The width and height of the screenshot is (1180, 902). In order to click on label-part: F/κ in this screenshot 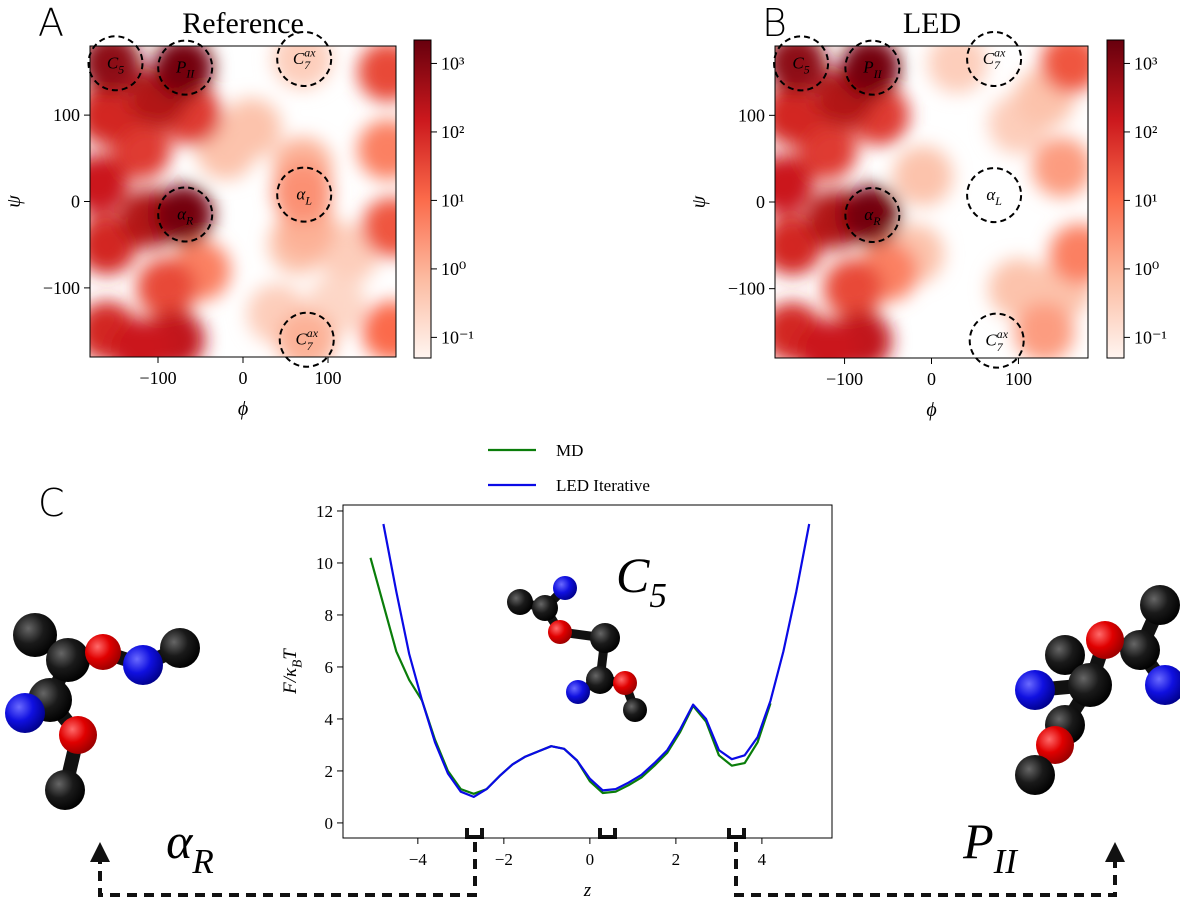, I will do `click(290, 681)`.